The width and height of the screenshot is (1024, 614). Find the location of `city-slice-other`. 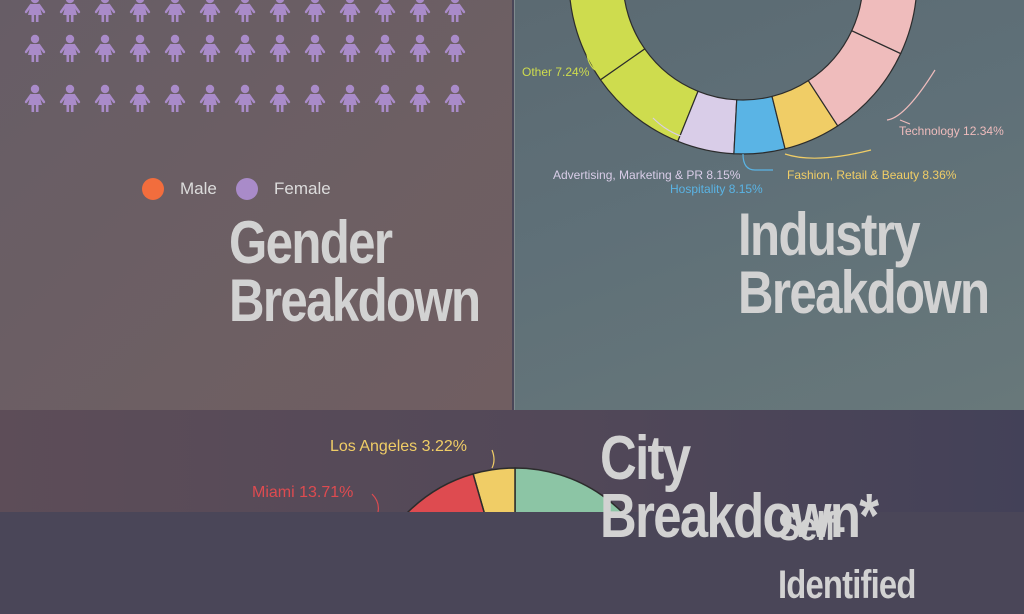

city-slice-other is located at coordinates (568, 489).